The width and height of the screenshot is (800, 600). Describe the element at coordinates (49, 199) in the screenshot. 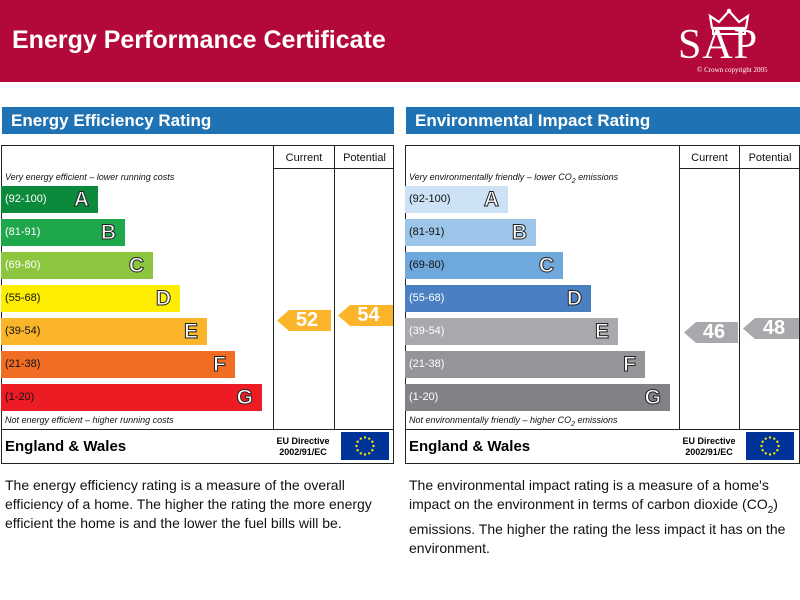

I see `energy-band-a: (92-100) A` at that location.